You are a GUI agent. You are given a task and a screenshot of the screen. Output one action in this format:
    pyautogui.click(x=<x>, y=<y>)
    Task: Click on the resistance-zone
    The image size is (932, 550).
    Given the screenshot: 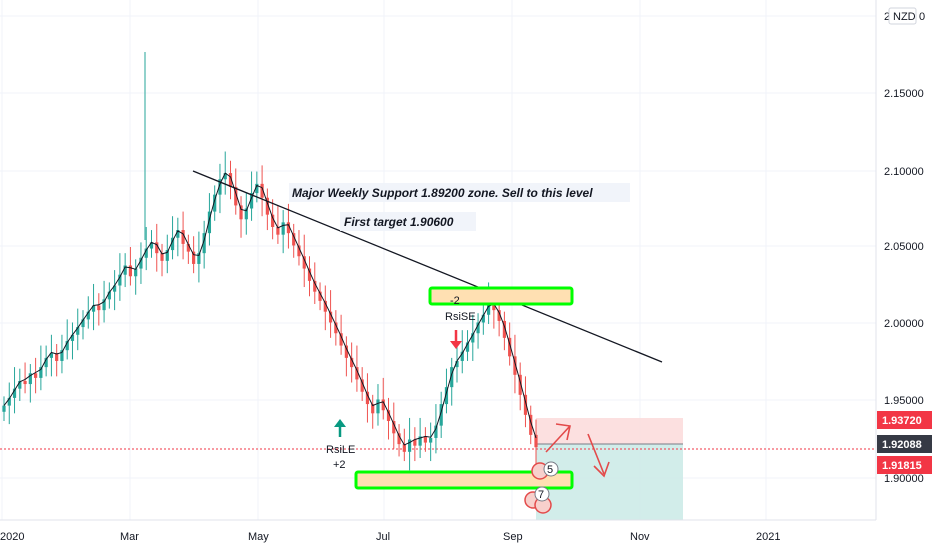 What is the action you would take?
    pyautogui.click(x=501, y=296)
    